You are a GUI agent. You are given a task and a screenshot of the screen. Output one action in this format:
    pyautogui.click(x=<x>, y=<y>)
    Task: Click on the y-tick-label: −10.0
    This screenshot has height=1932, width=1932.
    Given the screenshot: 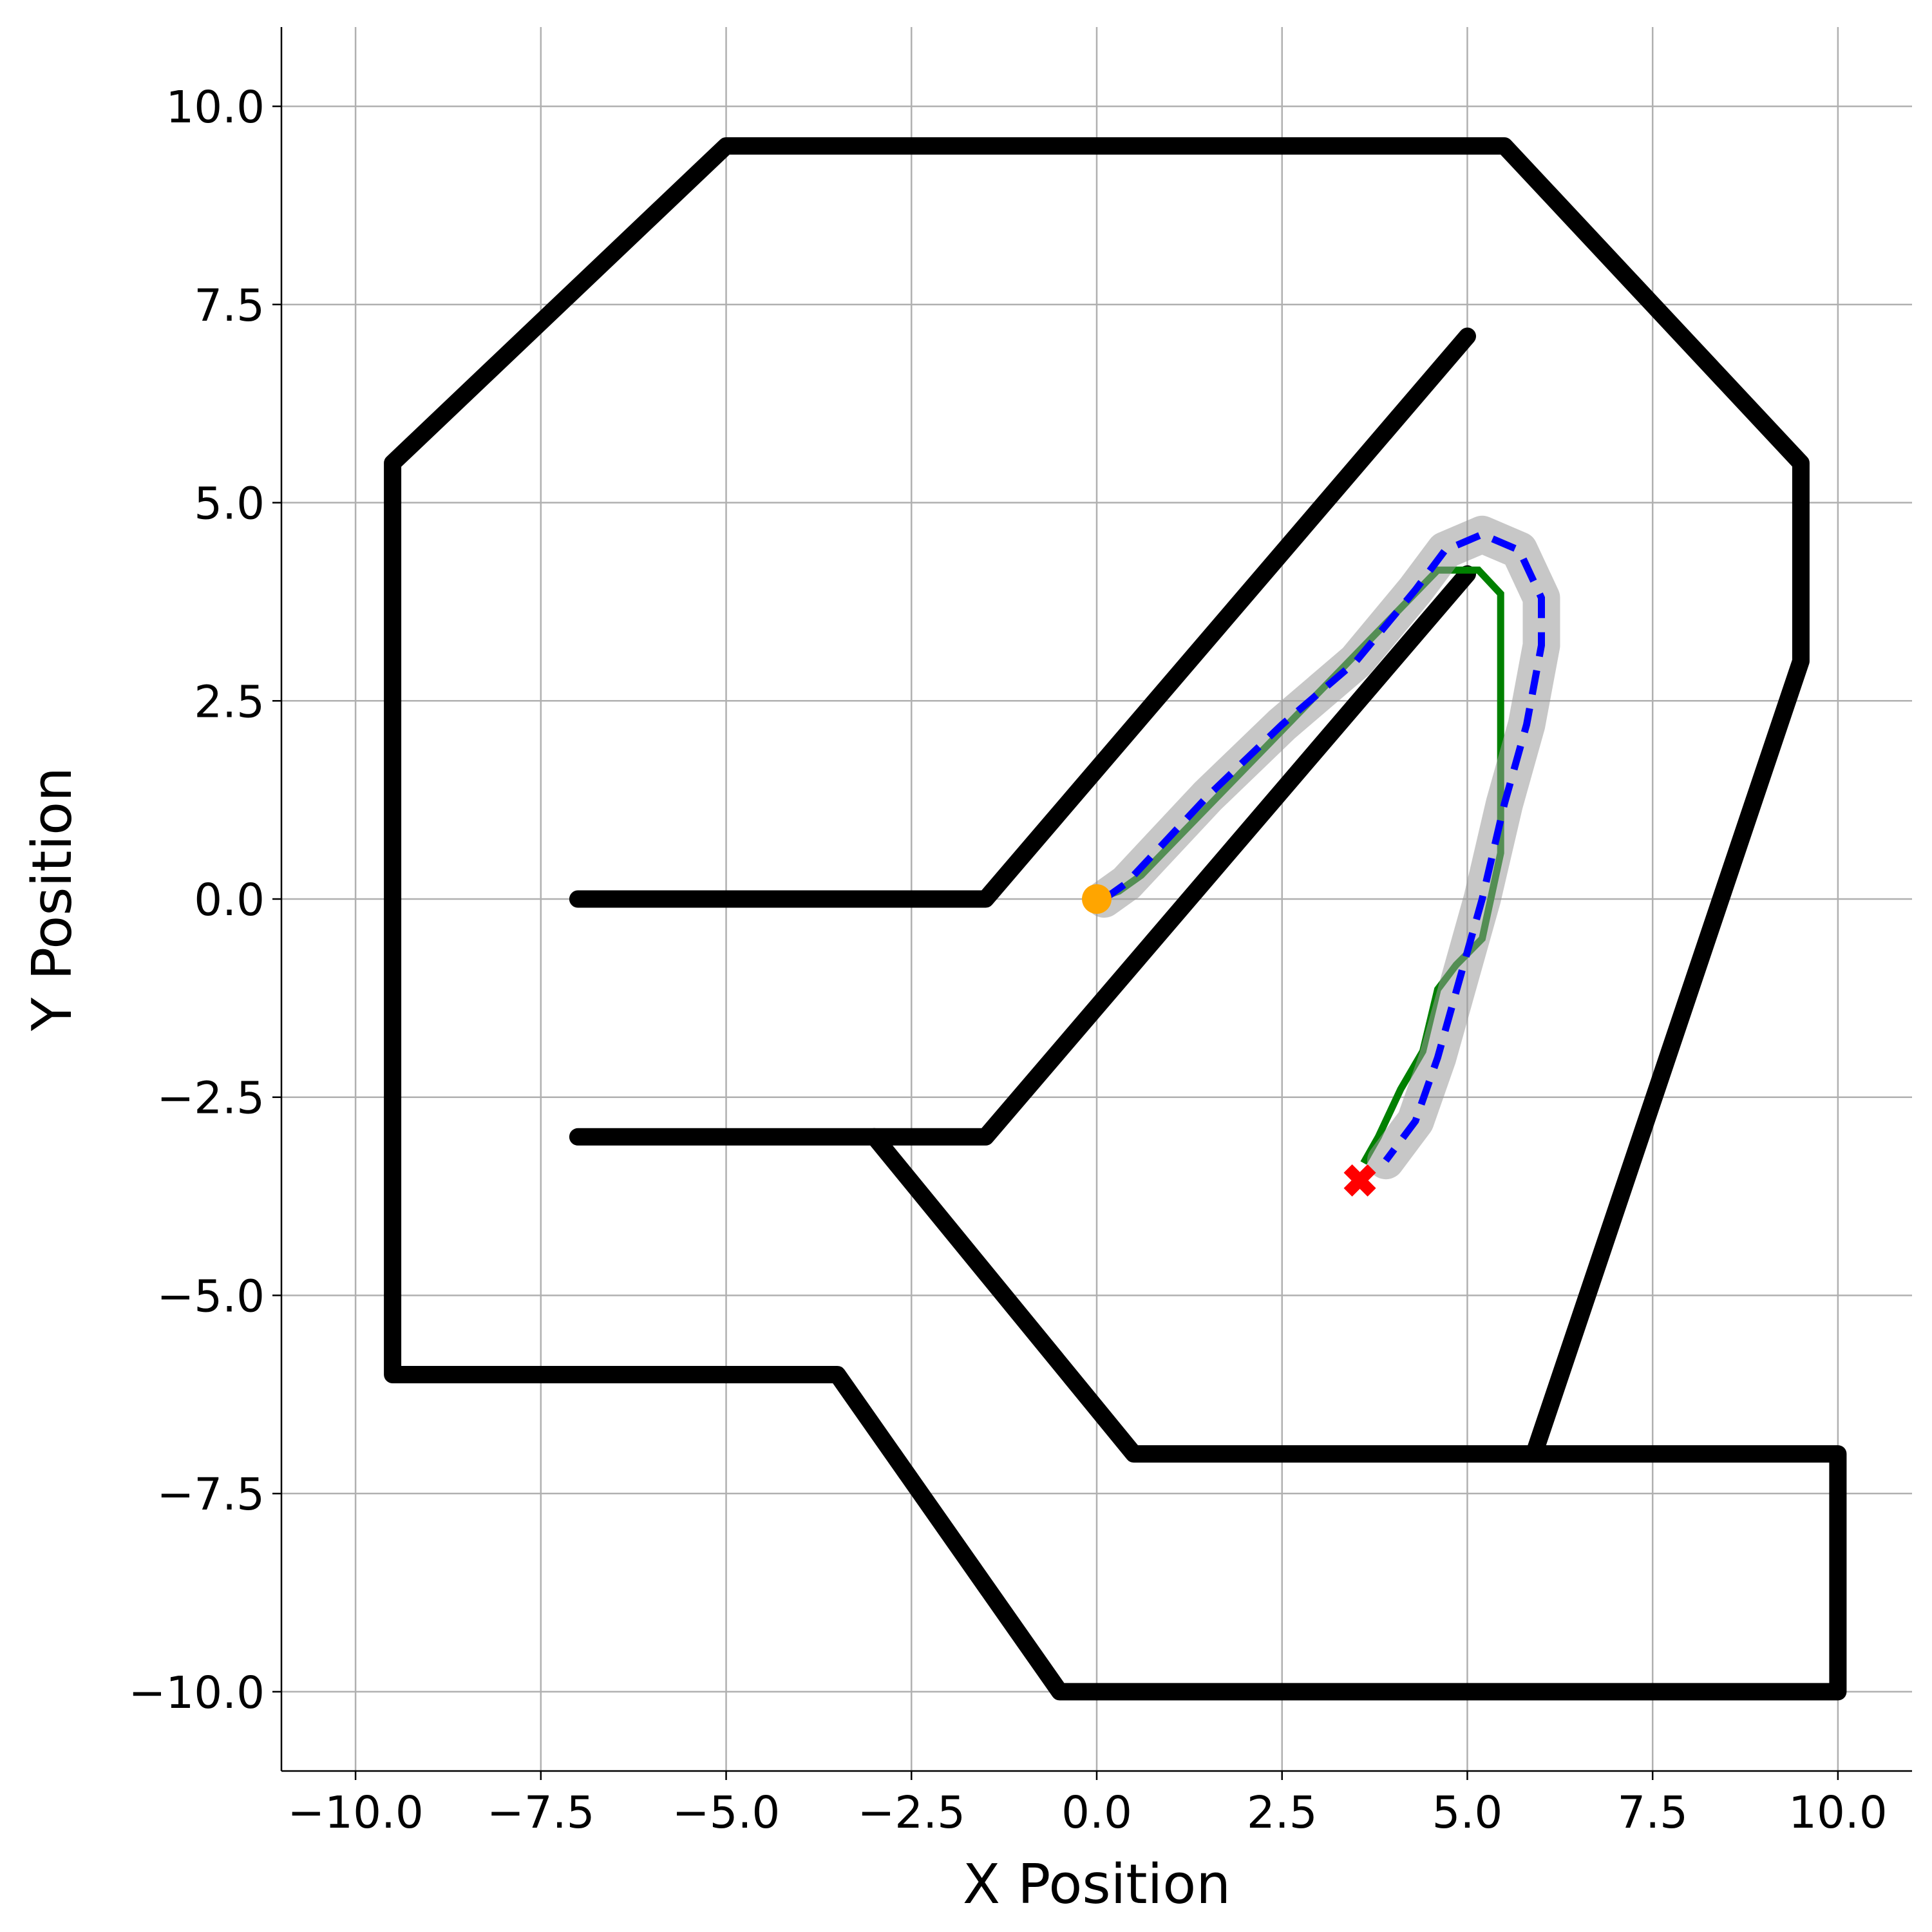 What is the action you would take?
    pyautogui.click(x=197, y=1693)
    